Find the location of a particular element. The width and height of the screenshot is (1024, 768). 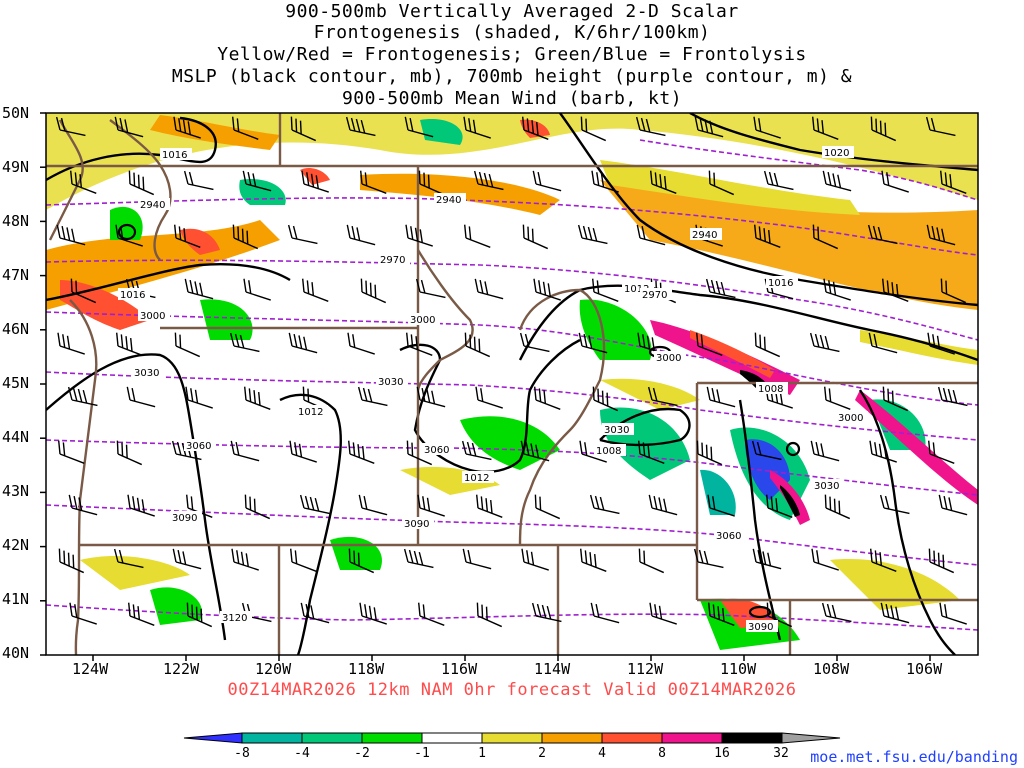

height-label: 2970 is located at coordinates (656, 294).